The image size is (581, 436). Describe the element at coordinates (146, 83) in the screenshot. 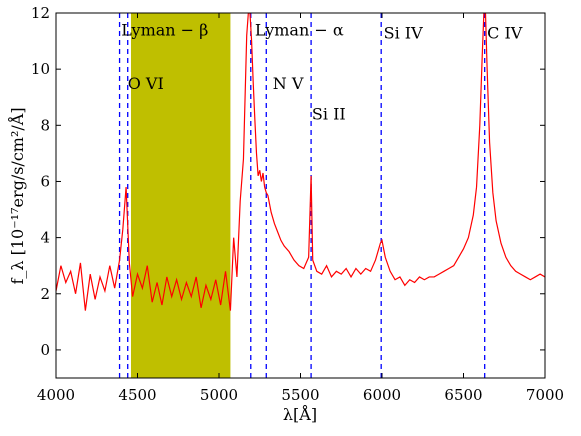

I see `annotation-label-1: O VI` at that location.